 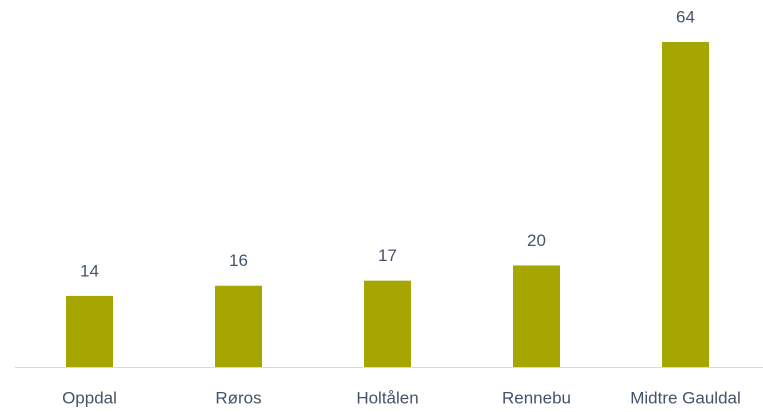 I want to click on data-label: 14, so click(x=89, y=270).